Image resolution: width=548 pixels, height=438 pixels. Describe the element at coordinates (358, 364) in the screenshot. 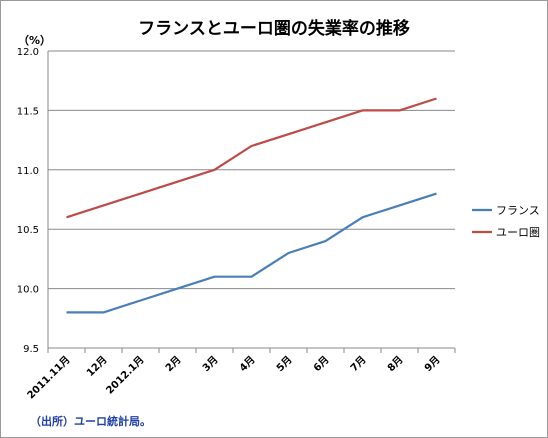

I see `x-tick-label-8: 7月` at that location.